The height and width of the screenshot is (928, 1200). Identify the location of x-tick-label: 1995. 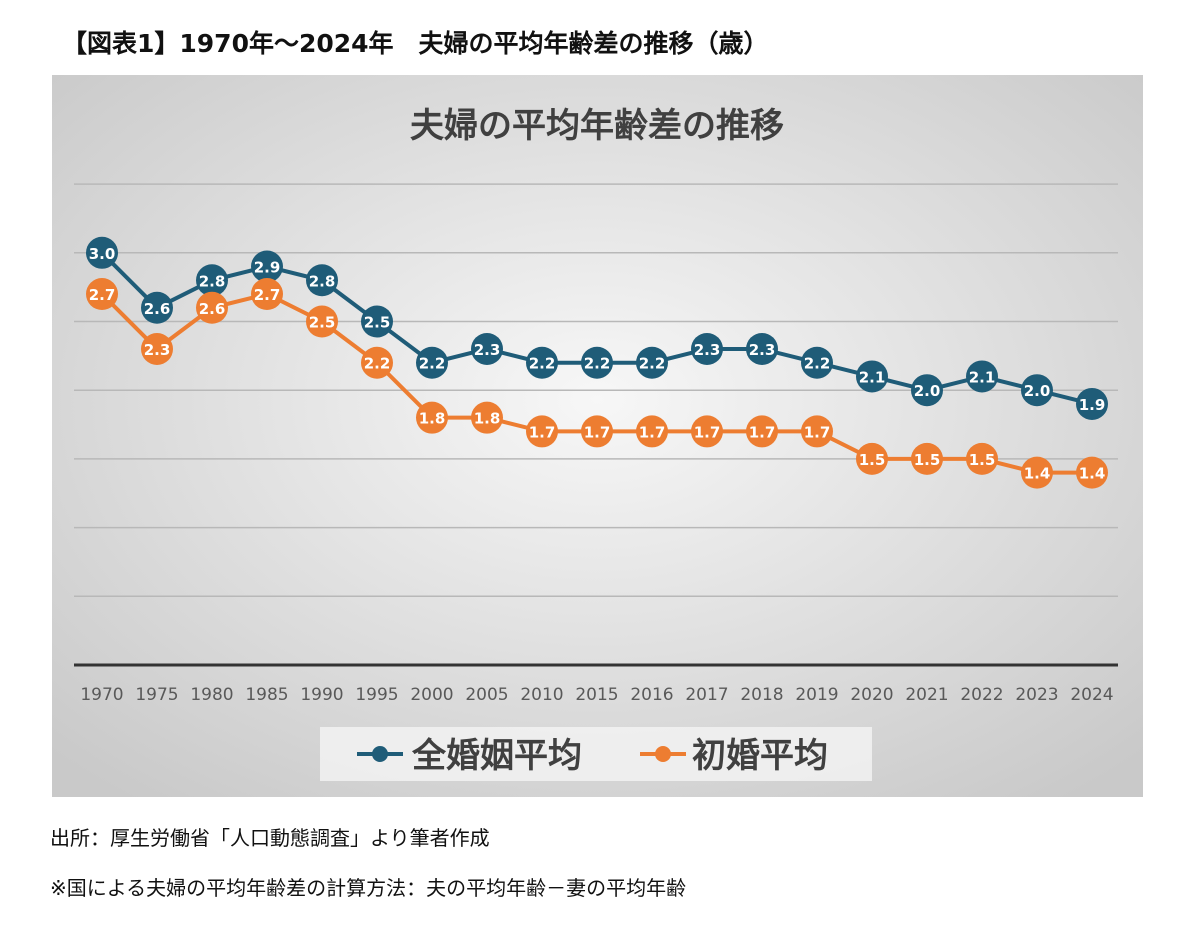
(376, 695).